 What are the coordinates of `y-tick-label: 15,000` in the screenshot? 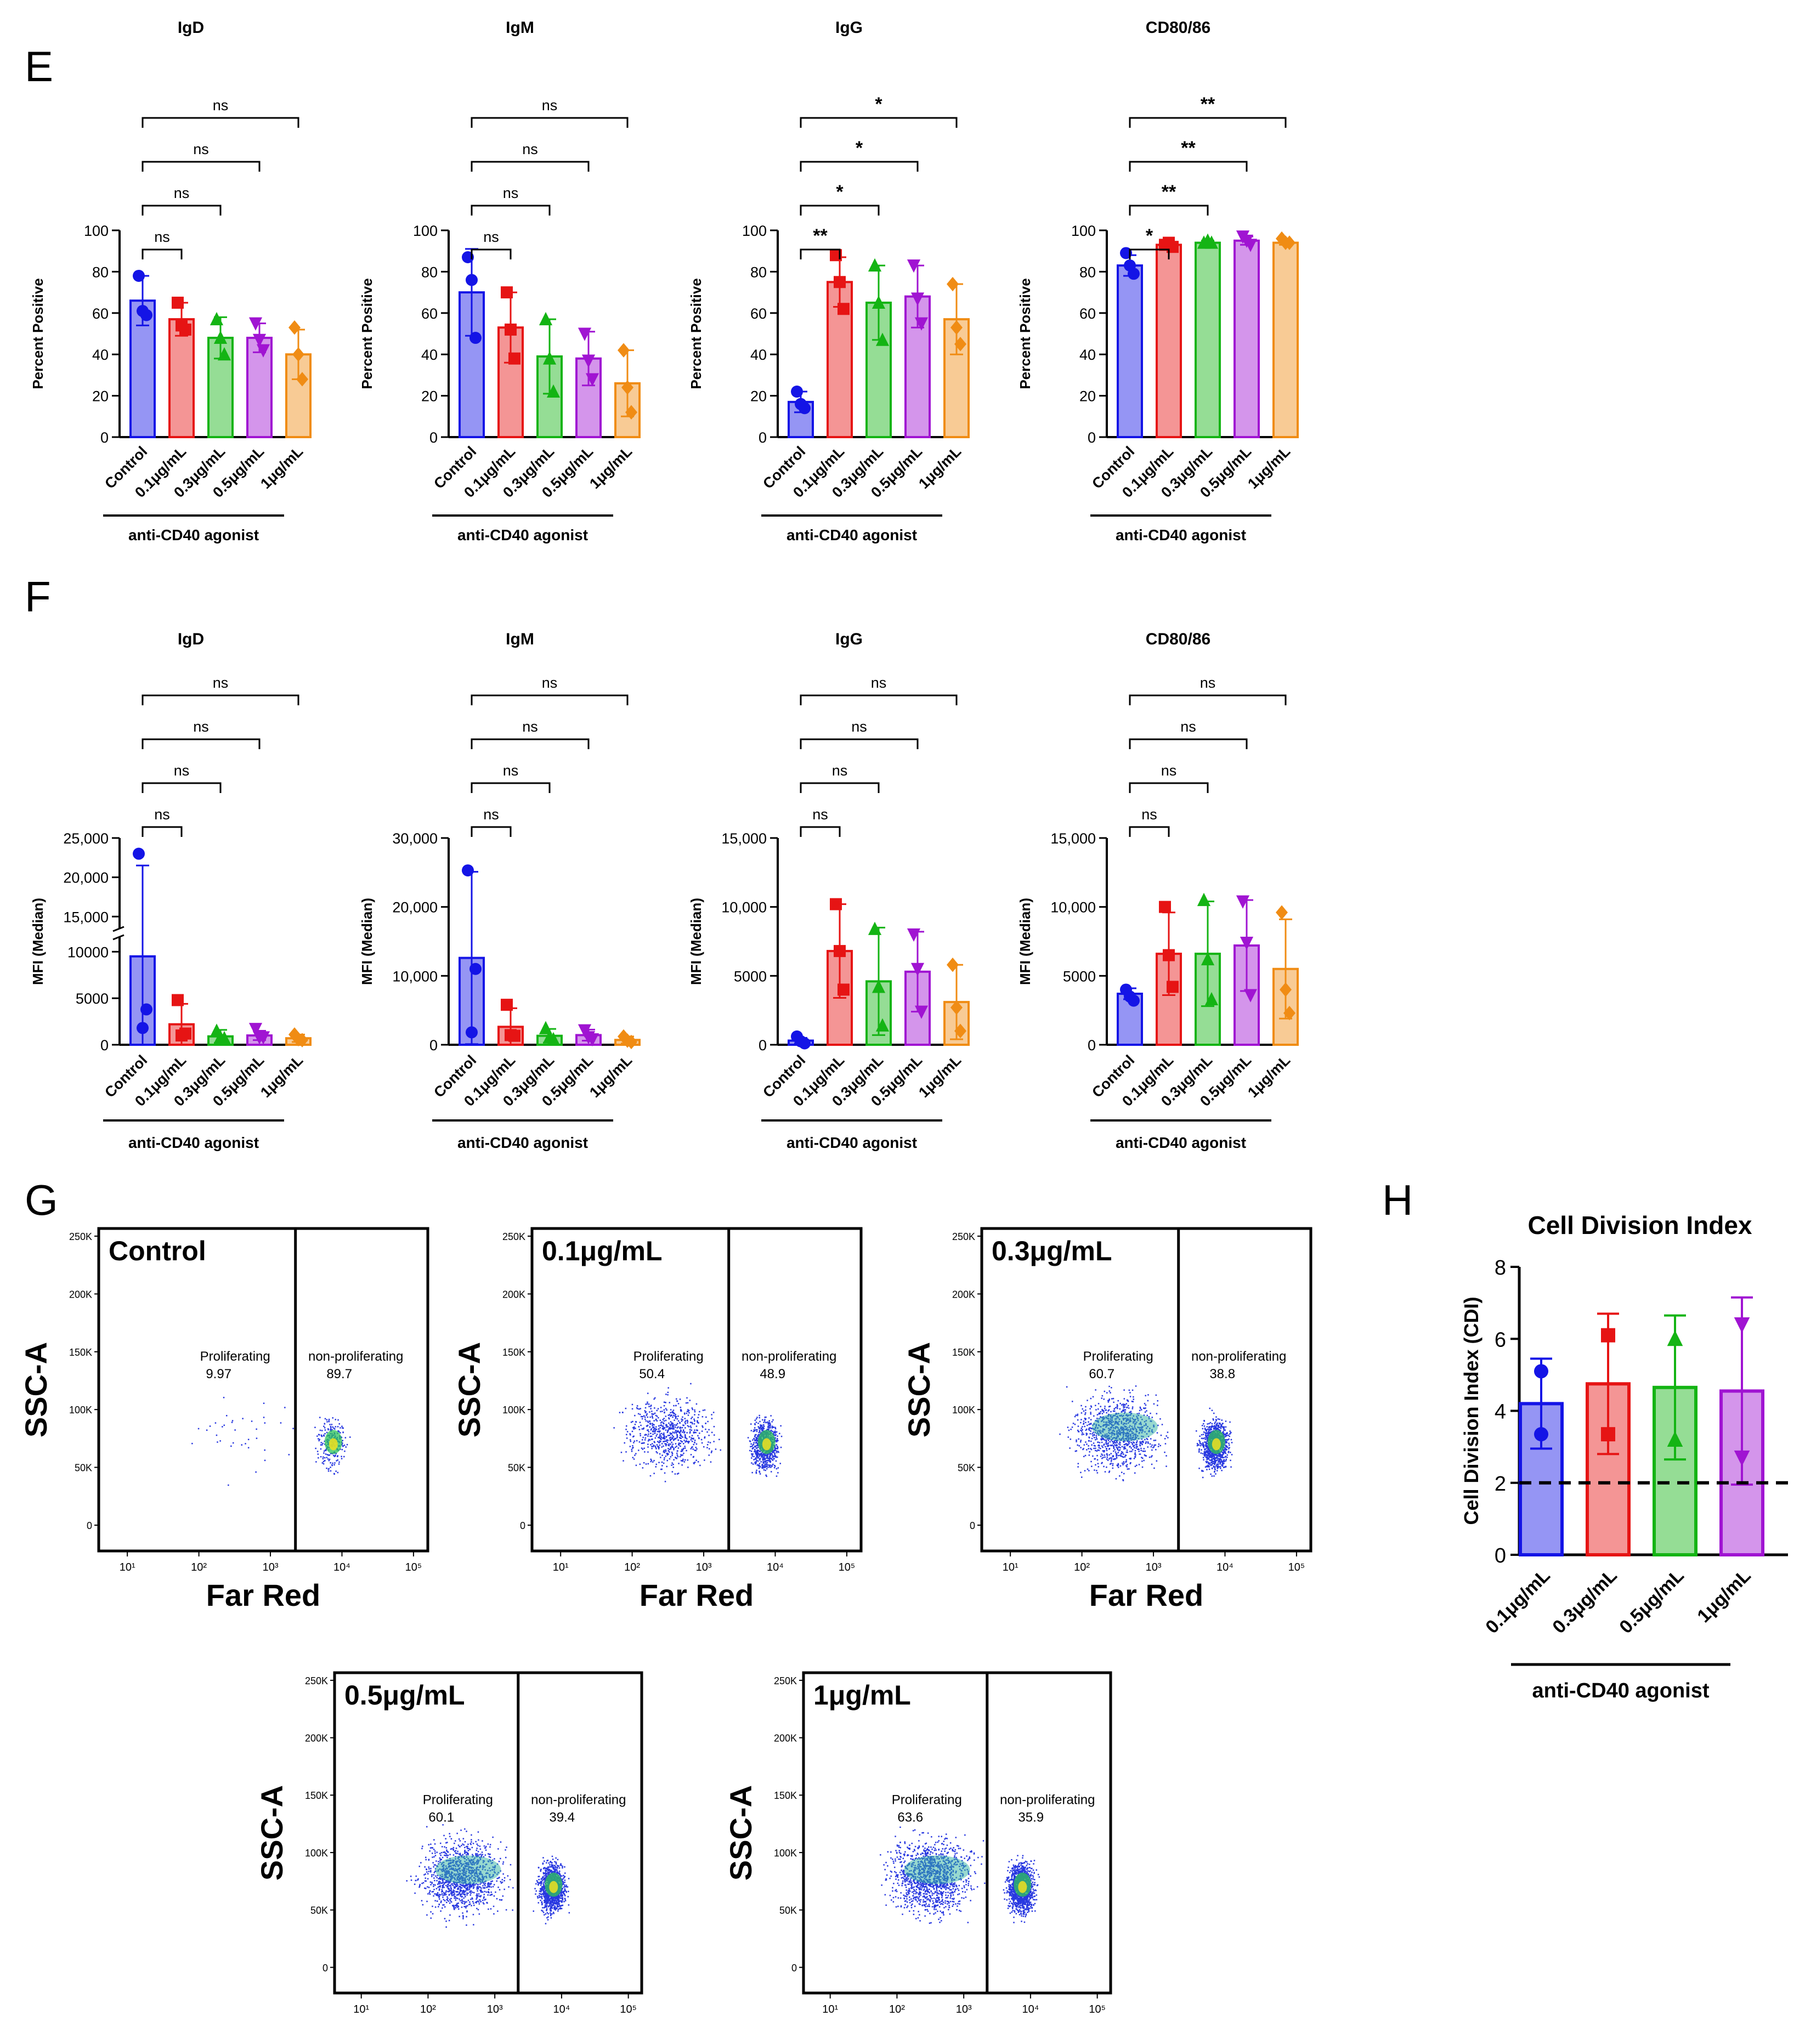 It's located at (1073, 838).